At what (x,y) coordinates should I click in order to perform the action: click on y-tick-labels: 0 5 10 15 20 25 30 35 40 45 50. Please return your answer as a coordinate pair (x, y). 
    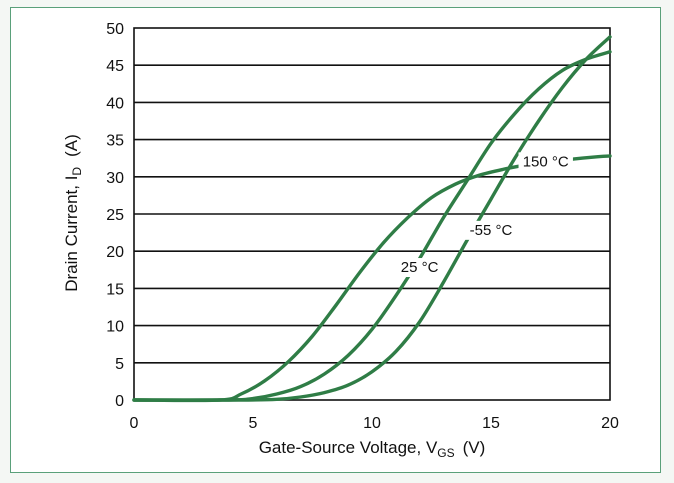
    Looking at the image, I should click on (115, 215).